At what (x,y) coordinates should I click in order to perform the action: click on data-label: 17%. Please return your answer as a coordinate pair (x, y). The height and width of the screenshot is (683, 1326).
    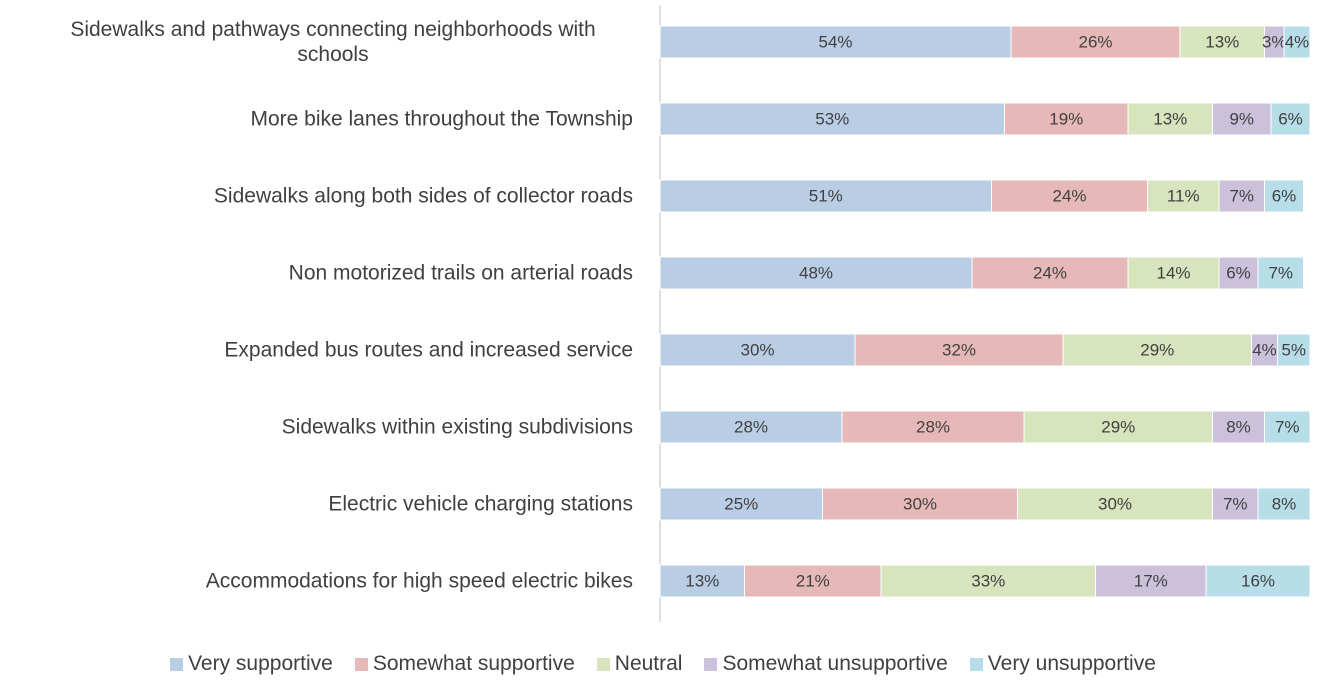
    Looking at the image, I should click on (1151, 580).